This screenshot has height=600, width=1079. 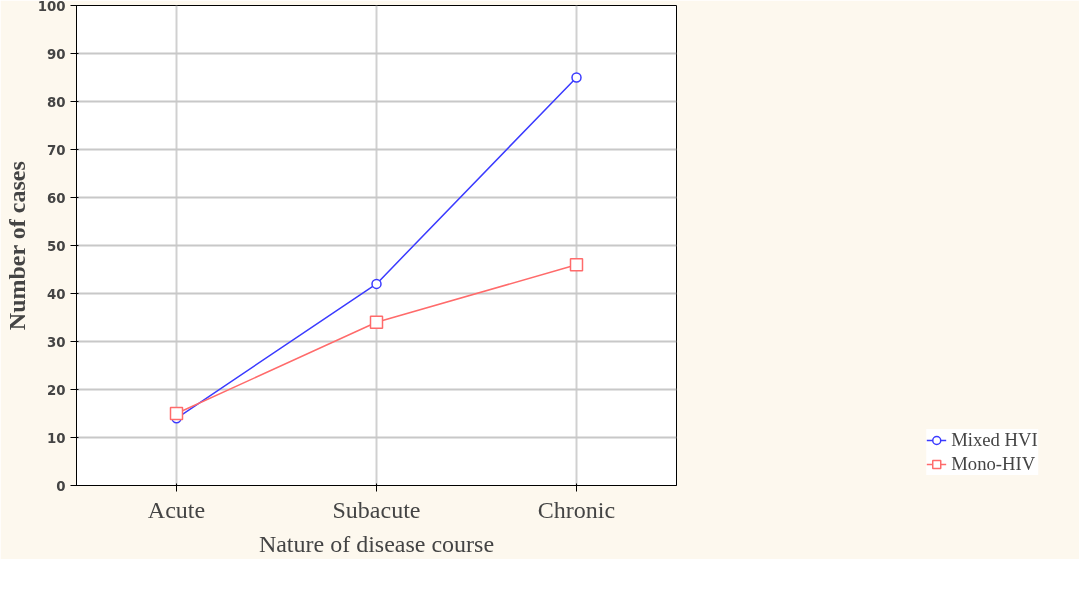 What do you see at coordinates (56, 342) in the screenshot?
I see `y-tick-label: 30` at bounding box center [56, 342].